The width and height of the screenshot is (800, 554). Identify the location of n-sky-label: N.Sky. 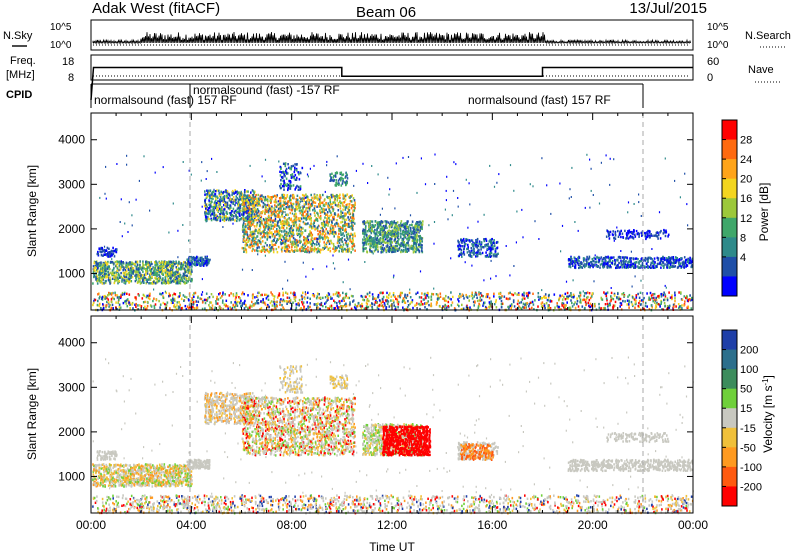
(18, 36).